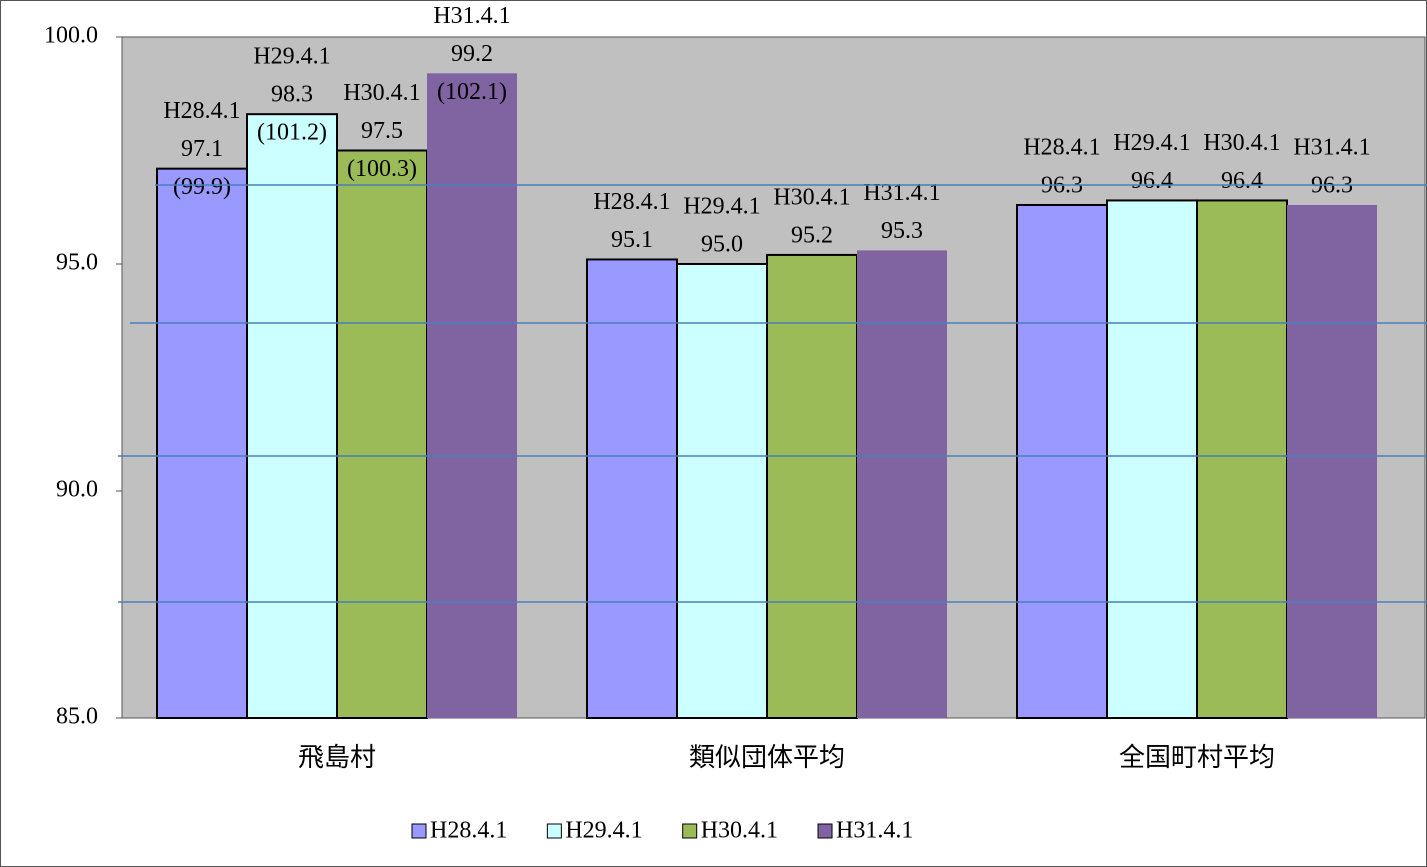 This screenshot has height=867, width=1427. What do you see at coordinates (632, 240) in the screenshot?
I see `data-label: 95.1` at bounding box center [632, 240].